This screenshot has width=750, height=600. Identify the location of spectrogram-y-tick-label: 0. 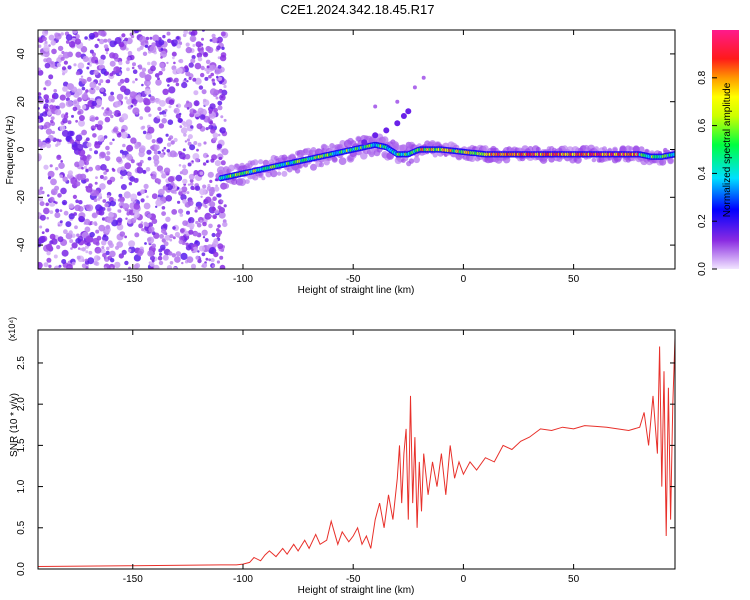
(21, 149).